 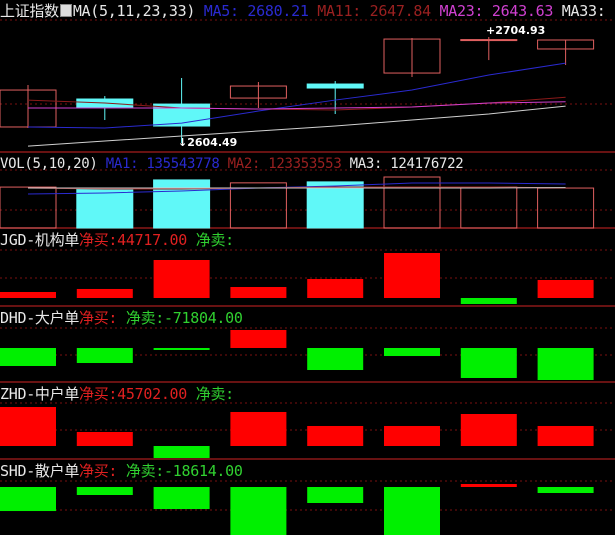 I want to click on vol-ma2: MA2: 123353553, so click(x=284, y=164).